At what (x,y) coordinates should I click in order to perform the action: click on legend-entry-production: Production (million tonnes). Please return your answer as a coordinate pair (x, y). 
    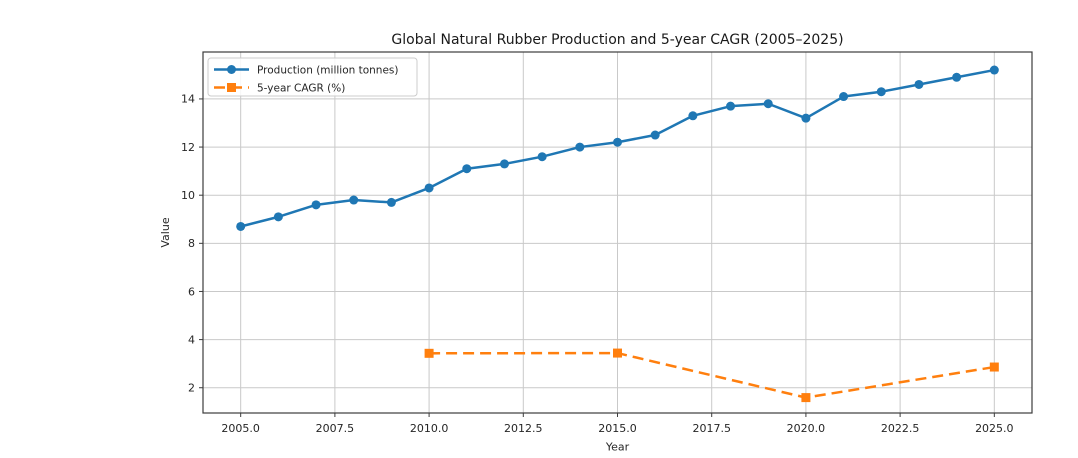
    Looking at the image, I should click on (306, 70).